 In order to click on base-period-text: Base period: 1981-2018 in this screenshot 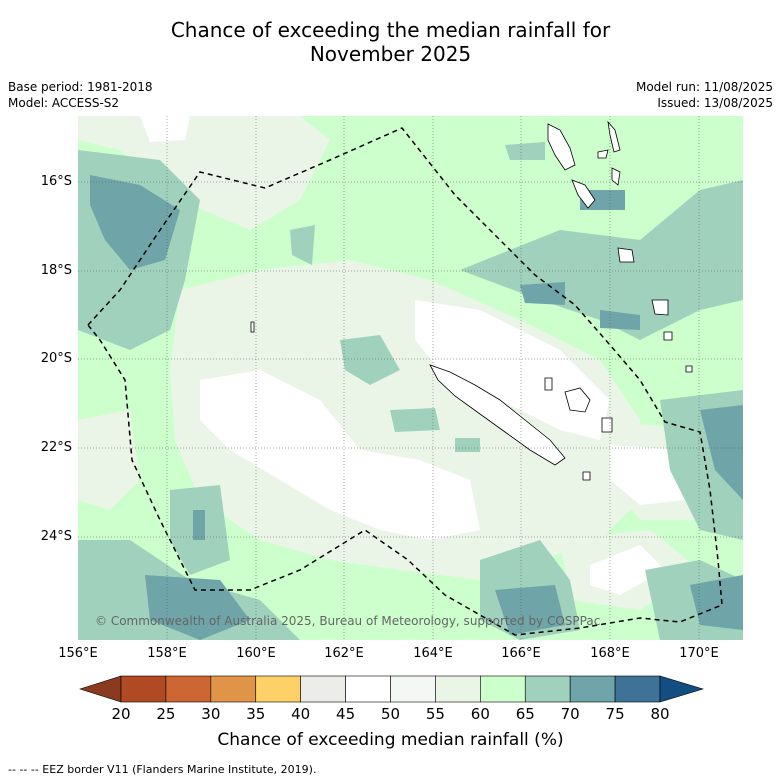, I will do `click(80, 87)`.